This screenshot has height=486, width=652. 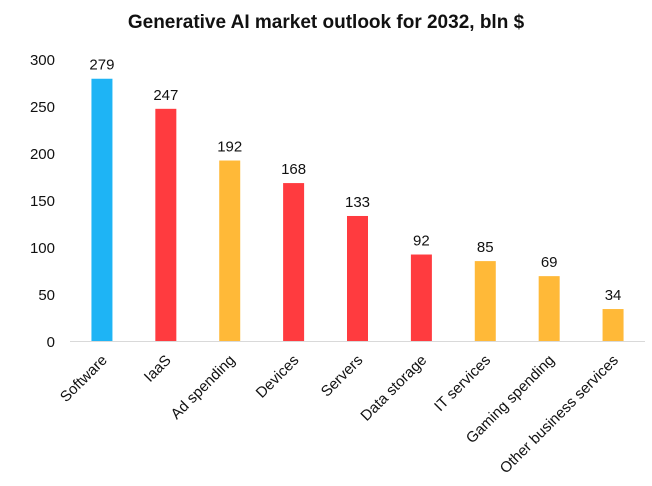 What do you see at coordinates (549, 262) in the screenshot?
I see `bar-value-label: 69` at bounding box center [549, 262].